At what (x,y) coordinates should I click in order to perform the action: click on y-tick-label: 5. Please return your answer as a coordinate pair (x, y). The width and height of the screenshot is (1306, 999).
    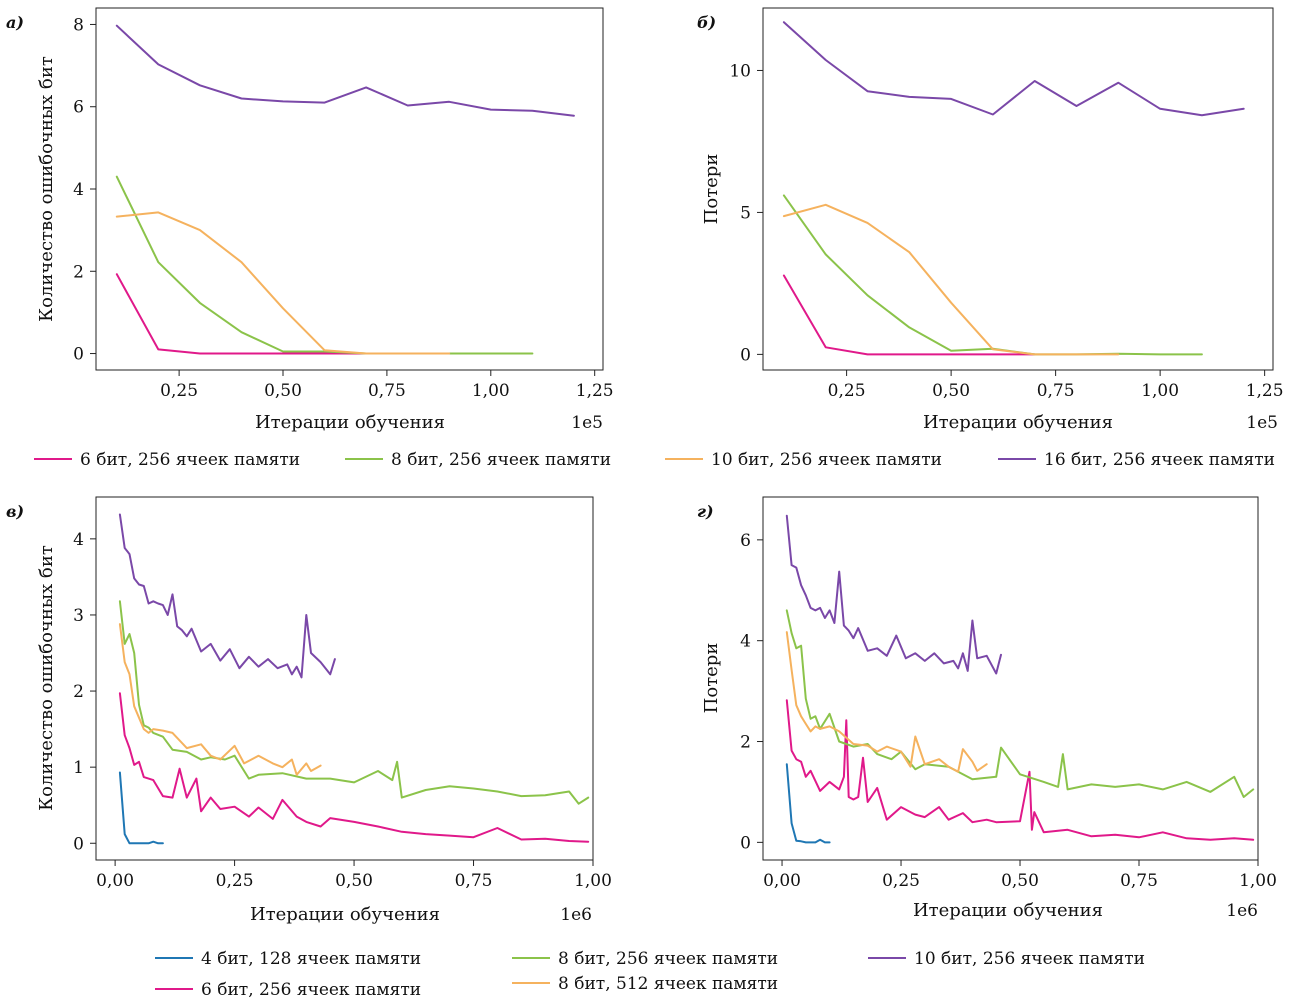
    Looking at the image, I should click on (745, 213).